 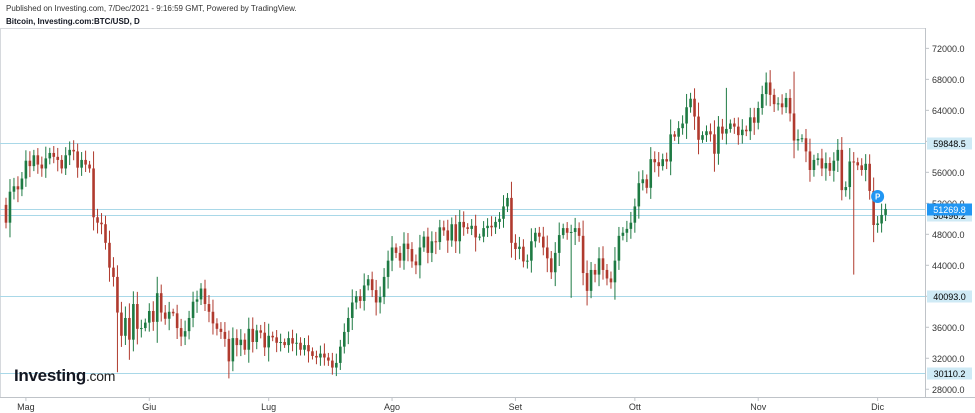 What do you see at coordinates (758, 407) in the screenshot?
I see `x-tick-label: Nov` at bounding box center [758, 407].